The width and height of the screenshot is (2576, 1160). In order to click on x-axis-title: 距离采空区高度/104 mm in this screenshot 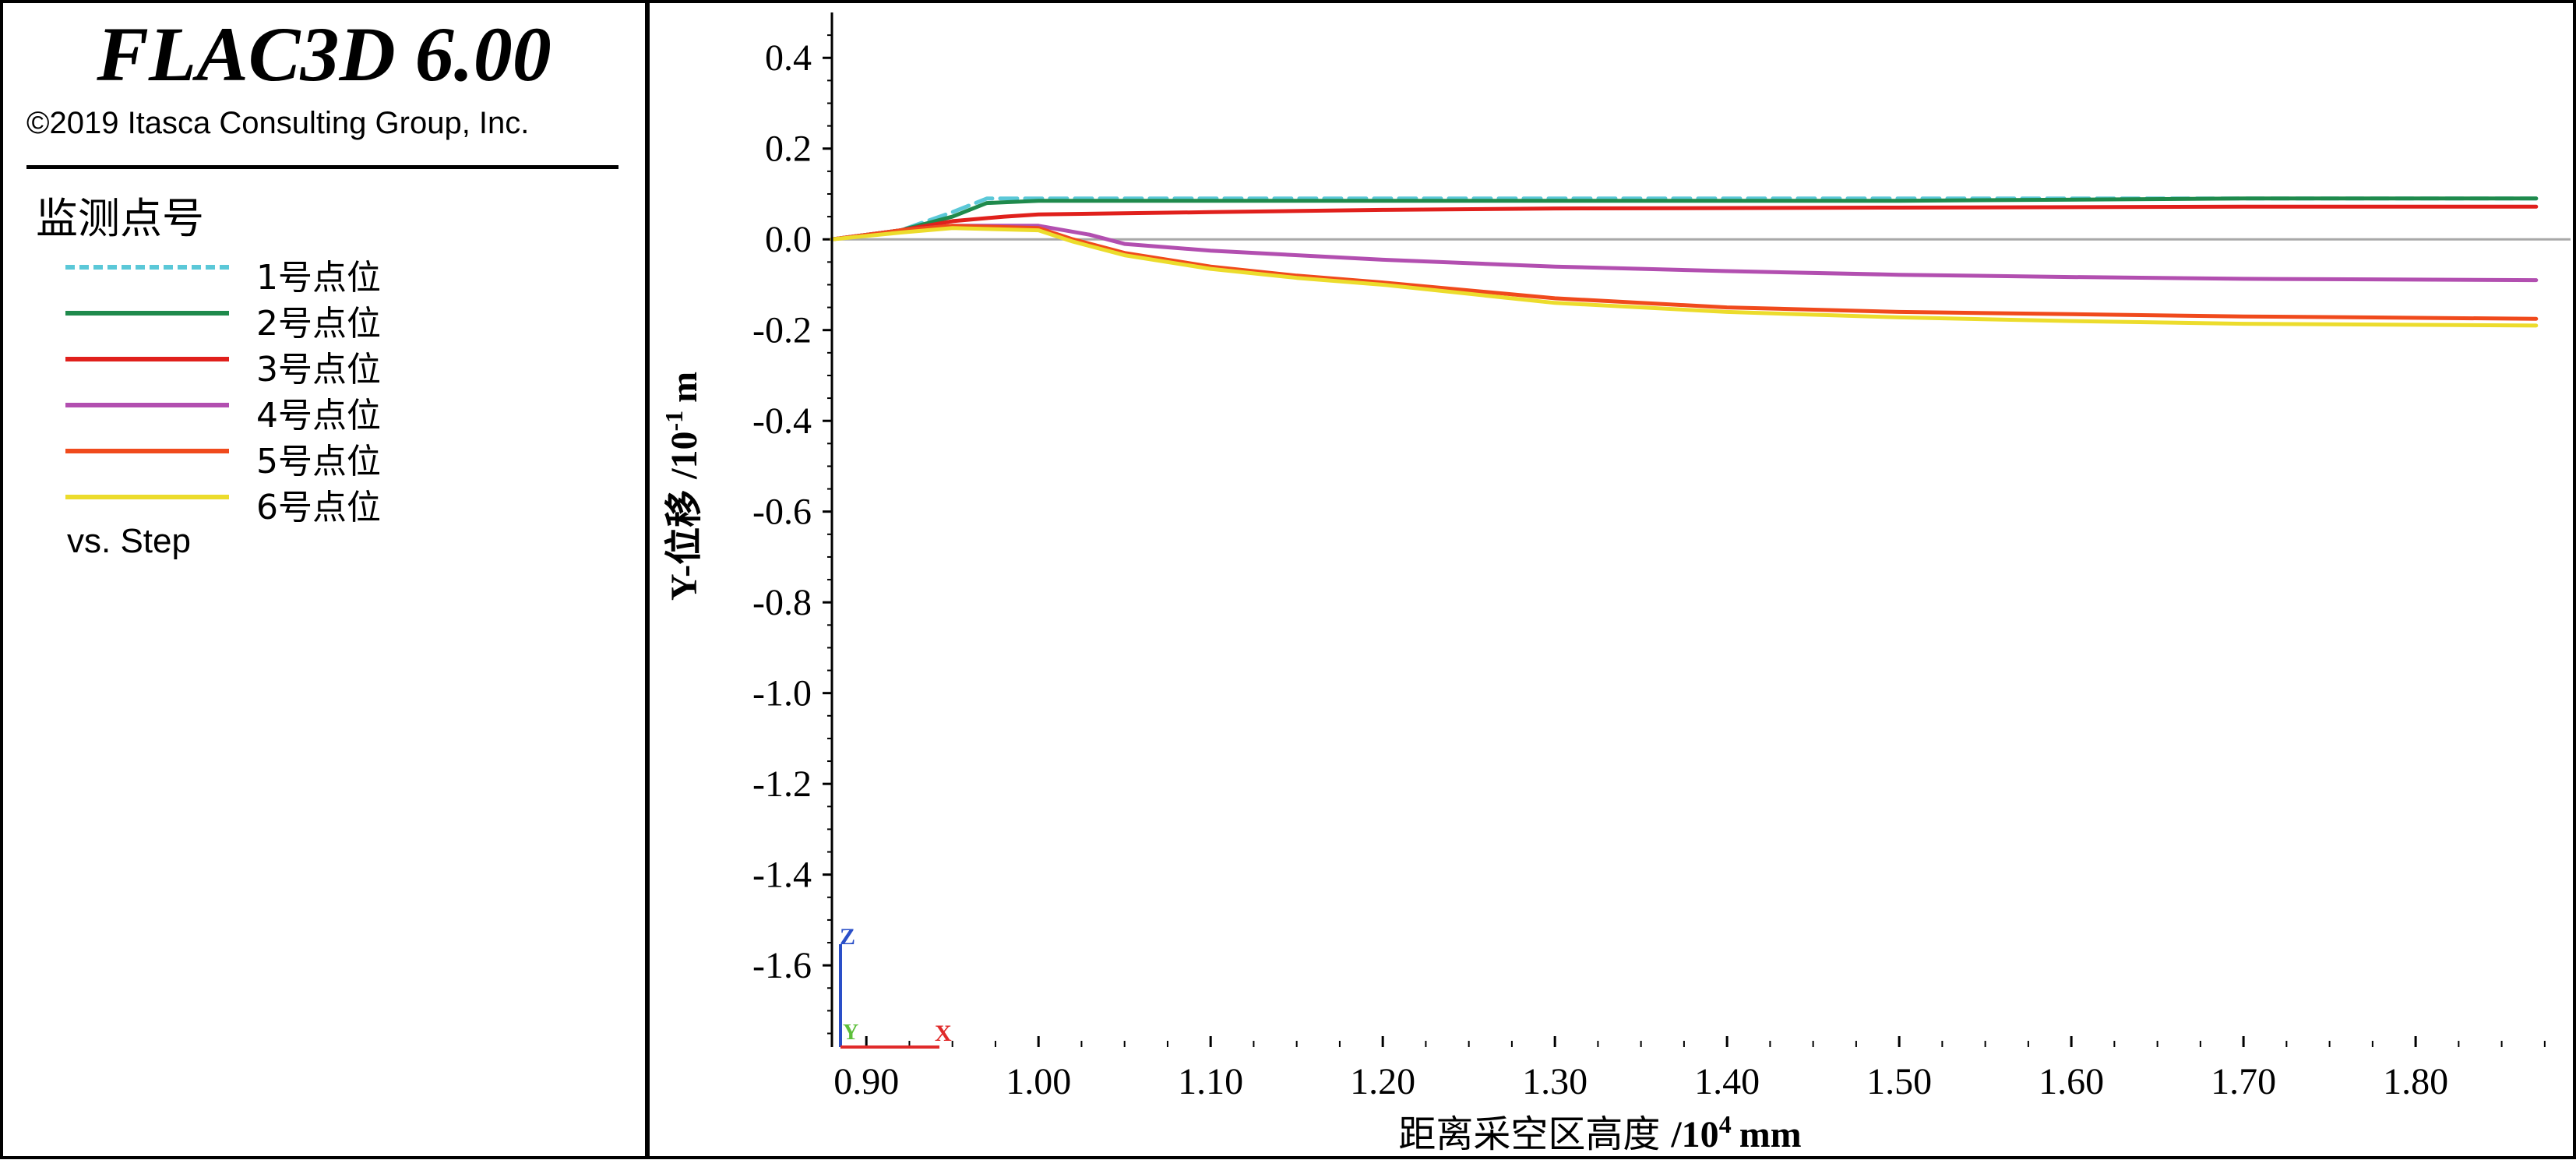, I will do `click(1599, 1132)`.